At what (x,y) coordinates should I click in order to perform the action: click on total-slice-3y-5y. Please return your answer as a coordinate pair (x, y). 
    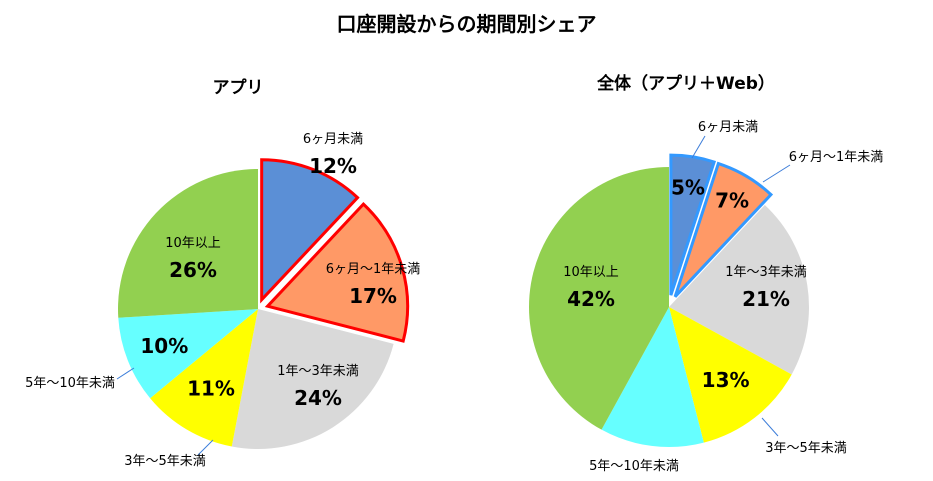
    Looking at the image, I should click on (730, 375).